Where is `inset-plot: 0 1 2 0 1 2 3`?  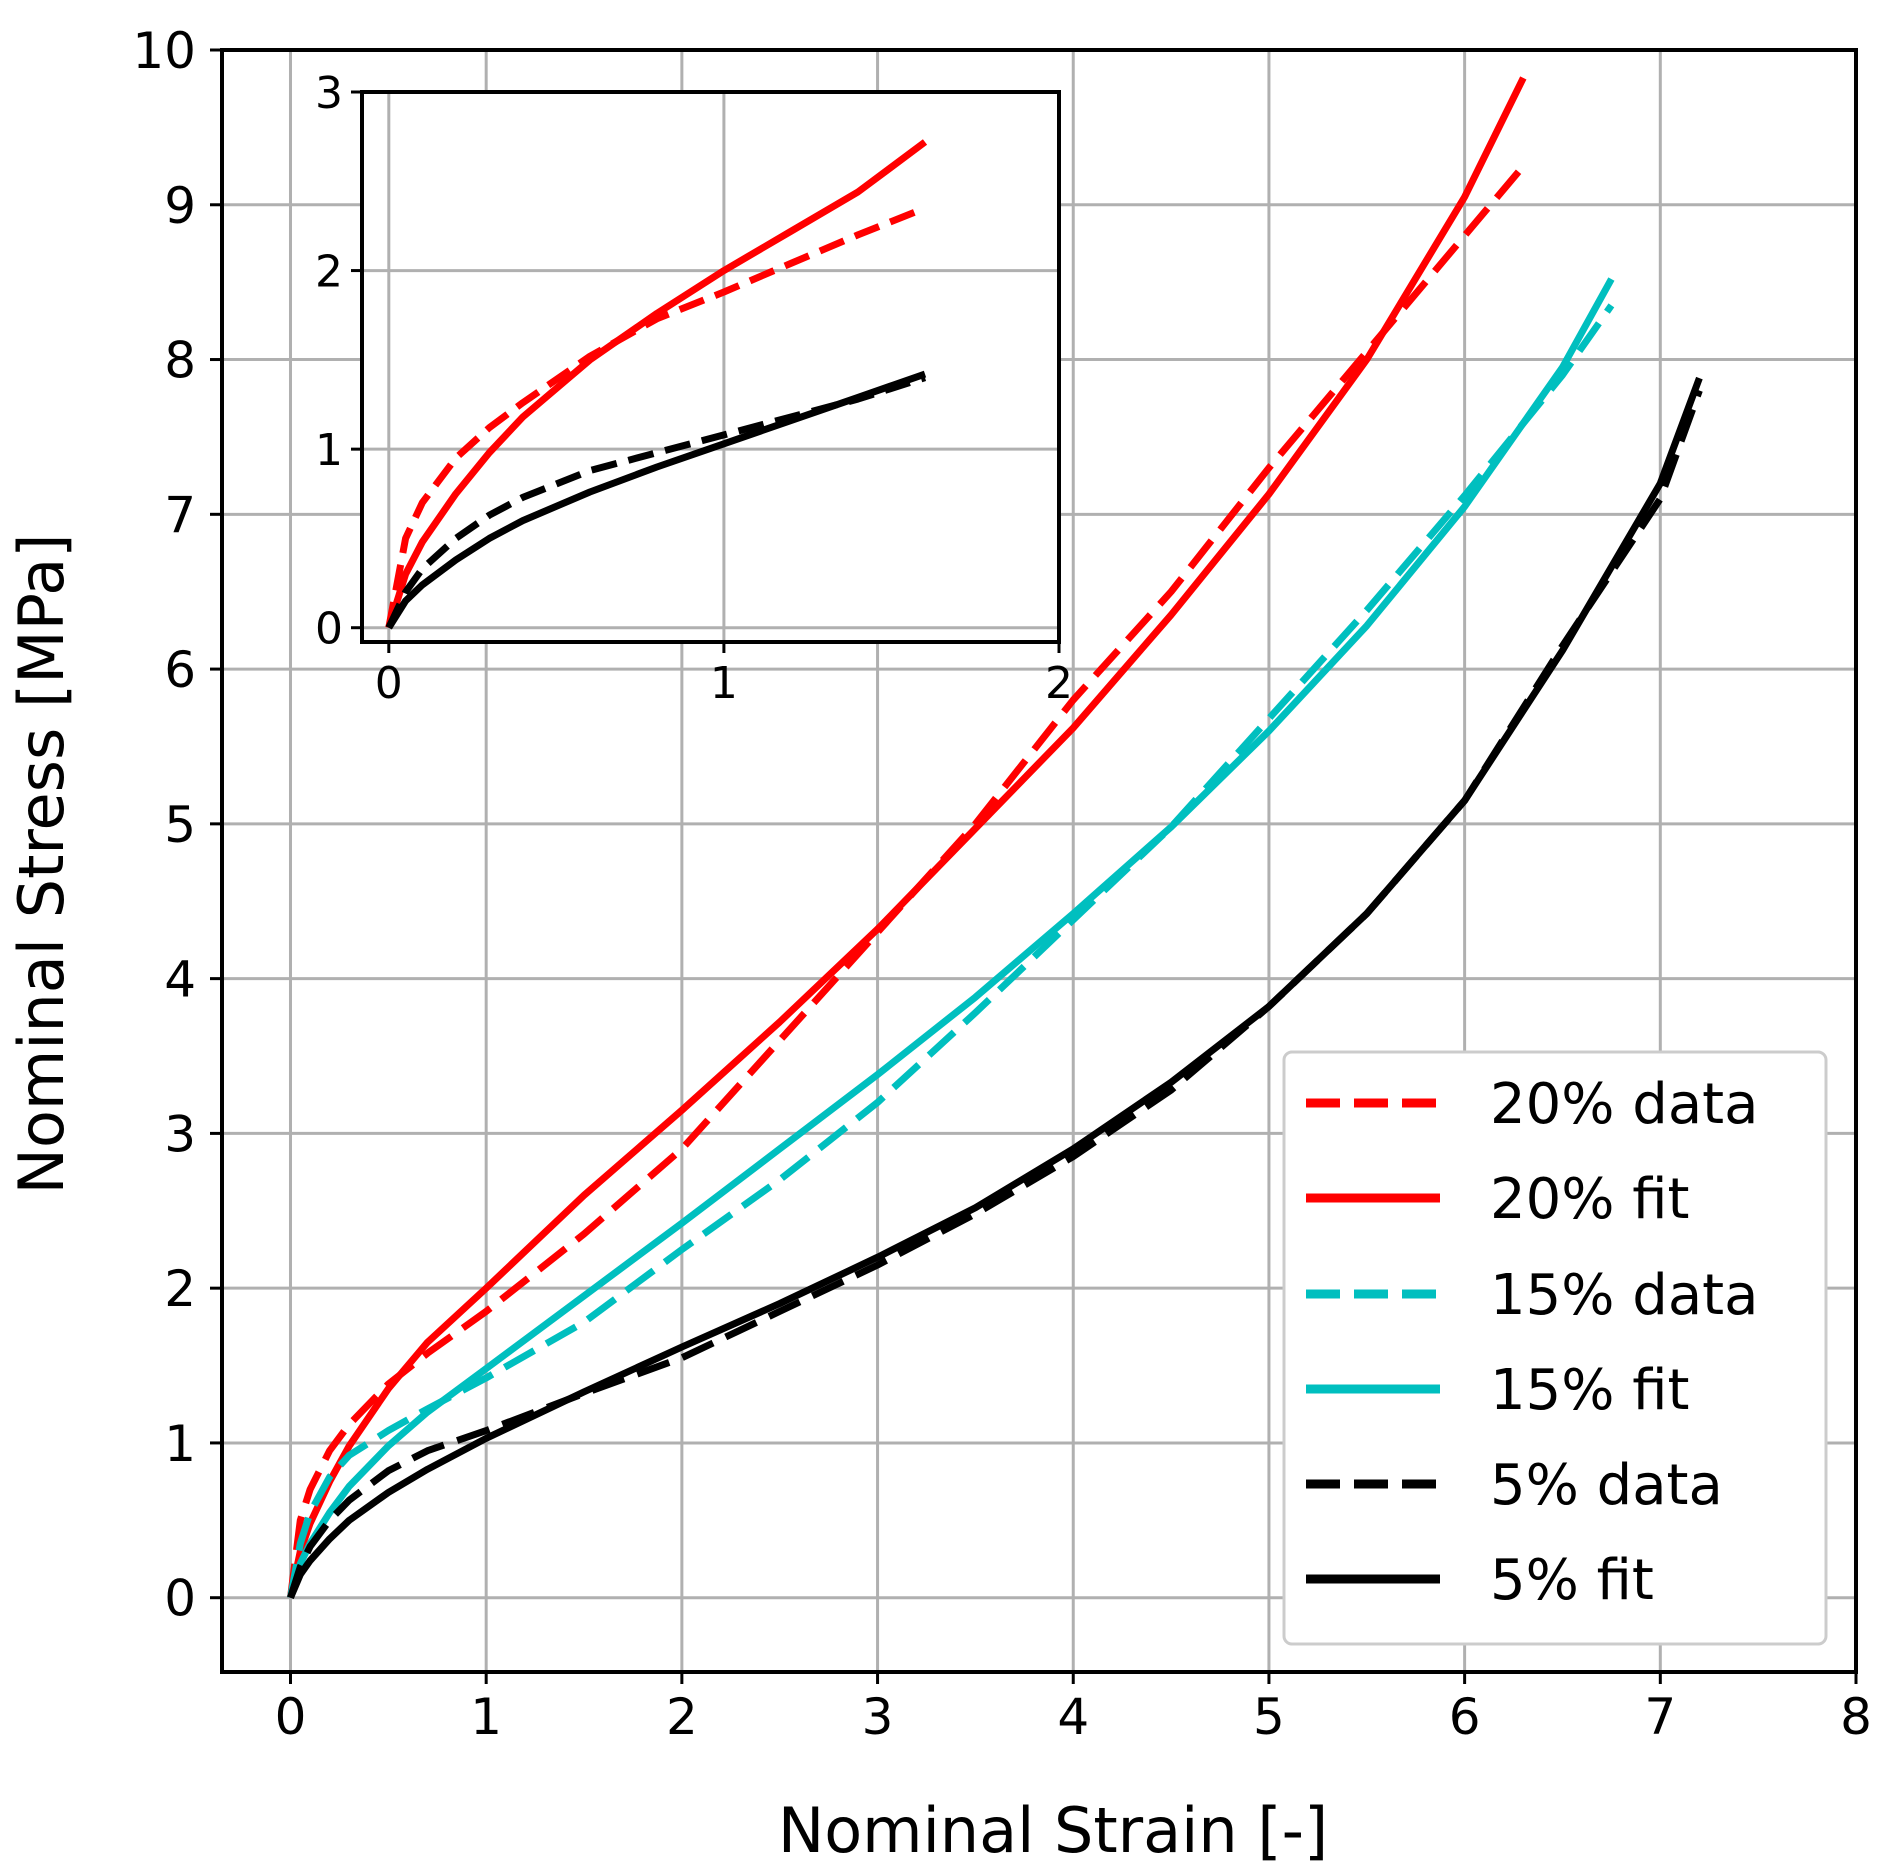
inset-plot: 0 1 2 0 1 2 3 is located at coordinates (694, 388).